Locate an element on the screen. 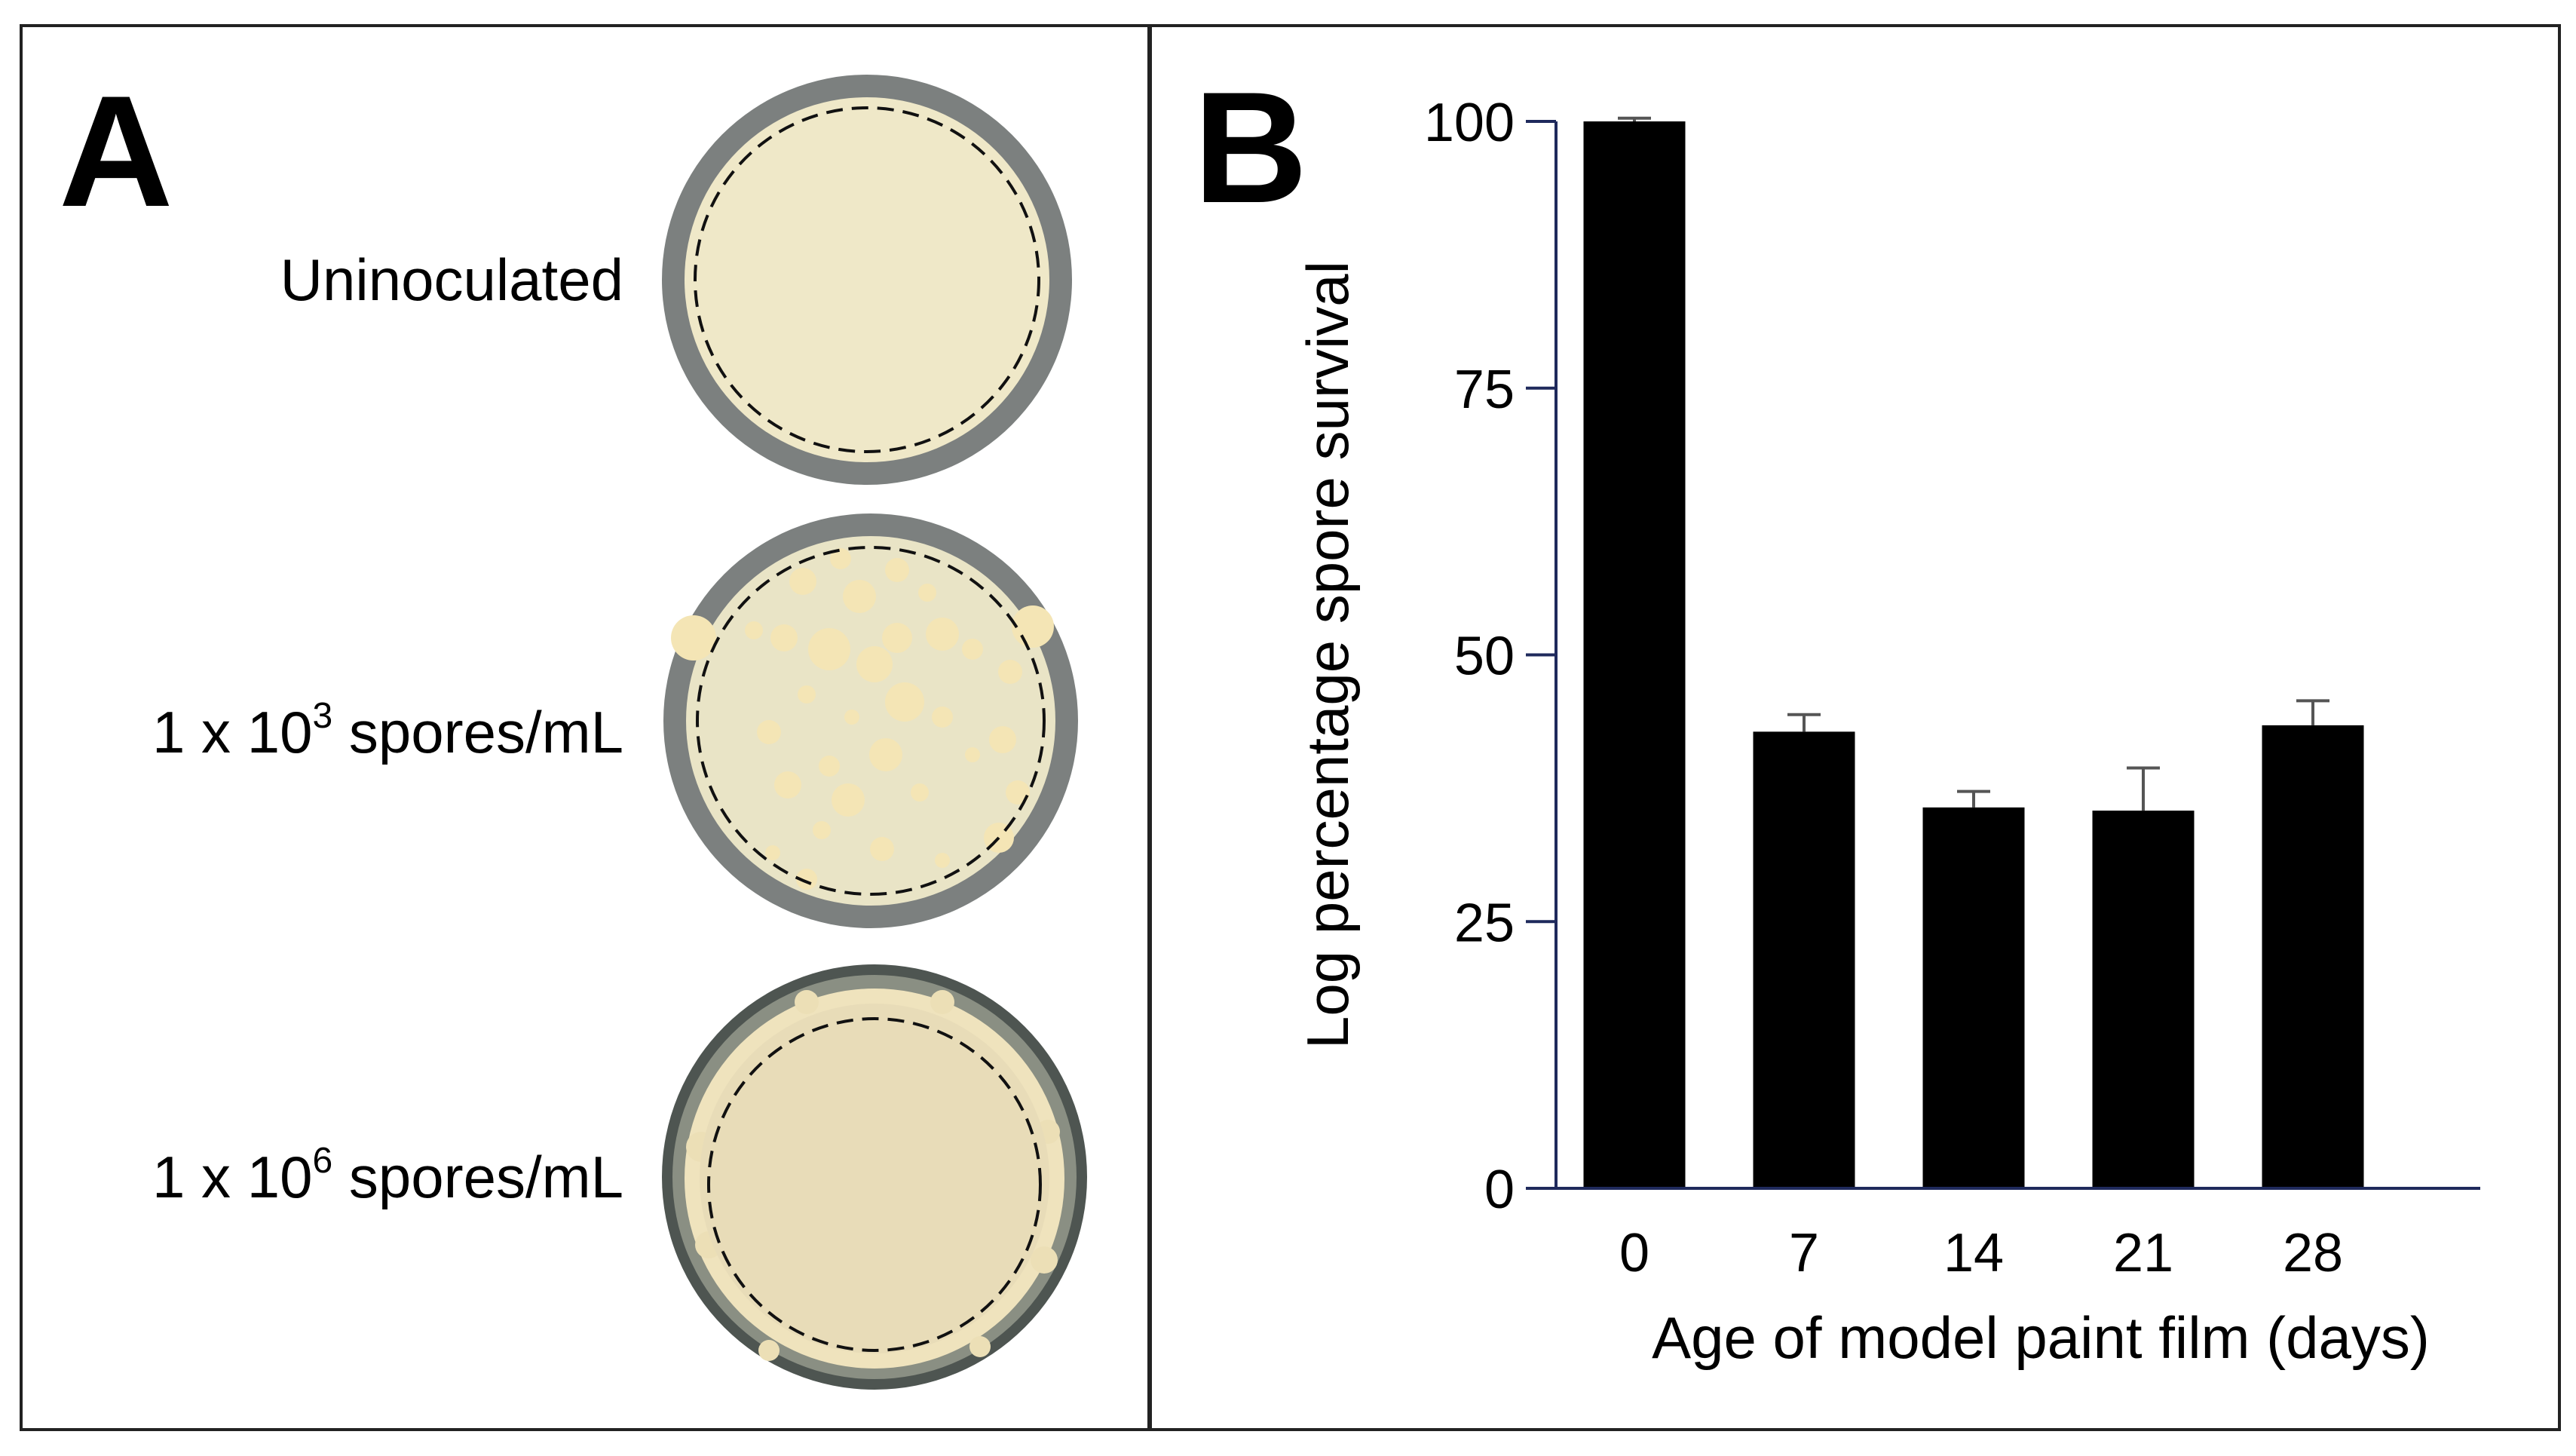 The image size is (2576, 1456). row-label-exponent: 6 is located at coordinates (322, 1161).